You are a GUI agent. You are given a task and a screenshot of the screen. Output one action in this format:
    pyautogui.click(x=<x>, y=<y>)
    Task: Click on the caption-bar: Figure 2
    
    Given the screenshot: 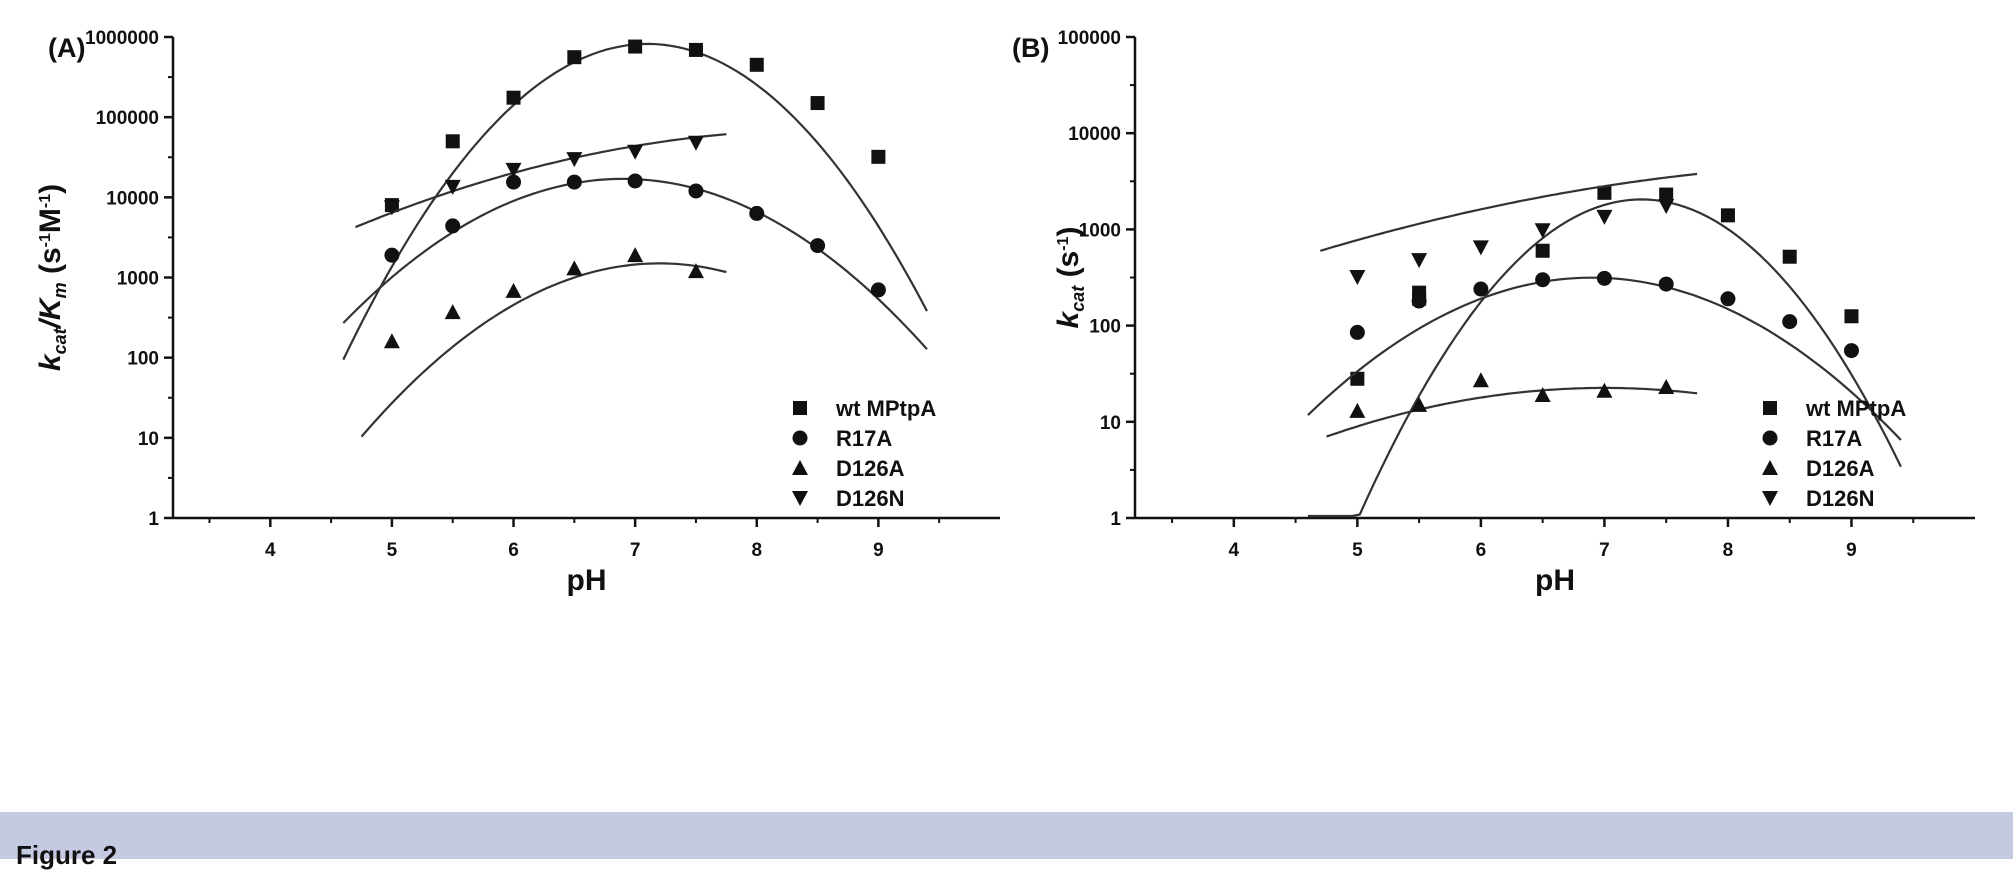 What is the action you would take?
    pyautogui.click(x=1006, y=841)
    